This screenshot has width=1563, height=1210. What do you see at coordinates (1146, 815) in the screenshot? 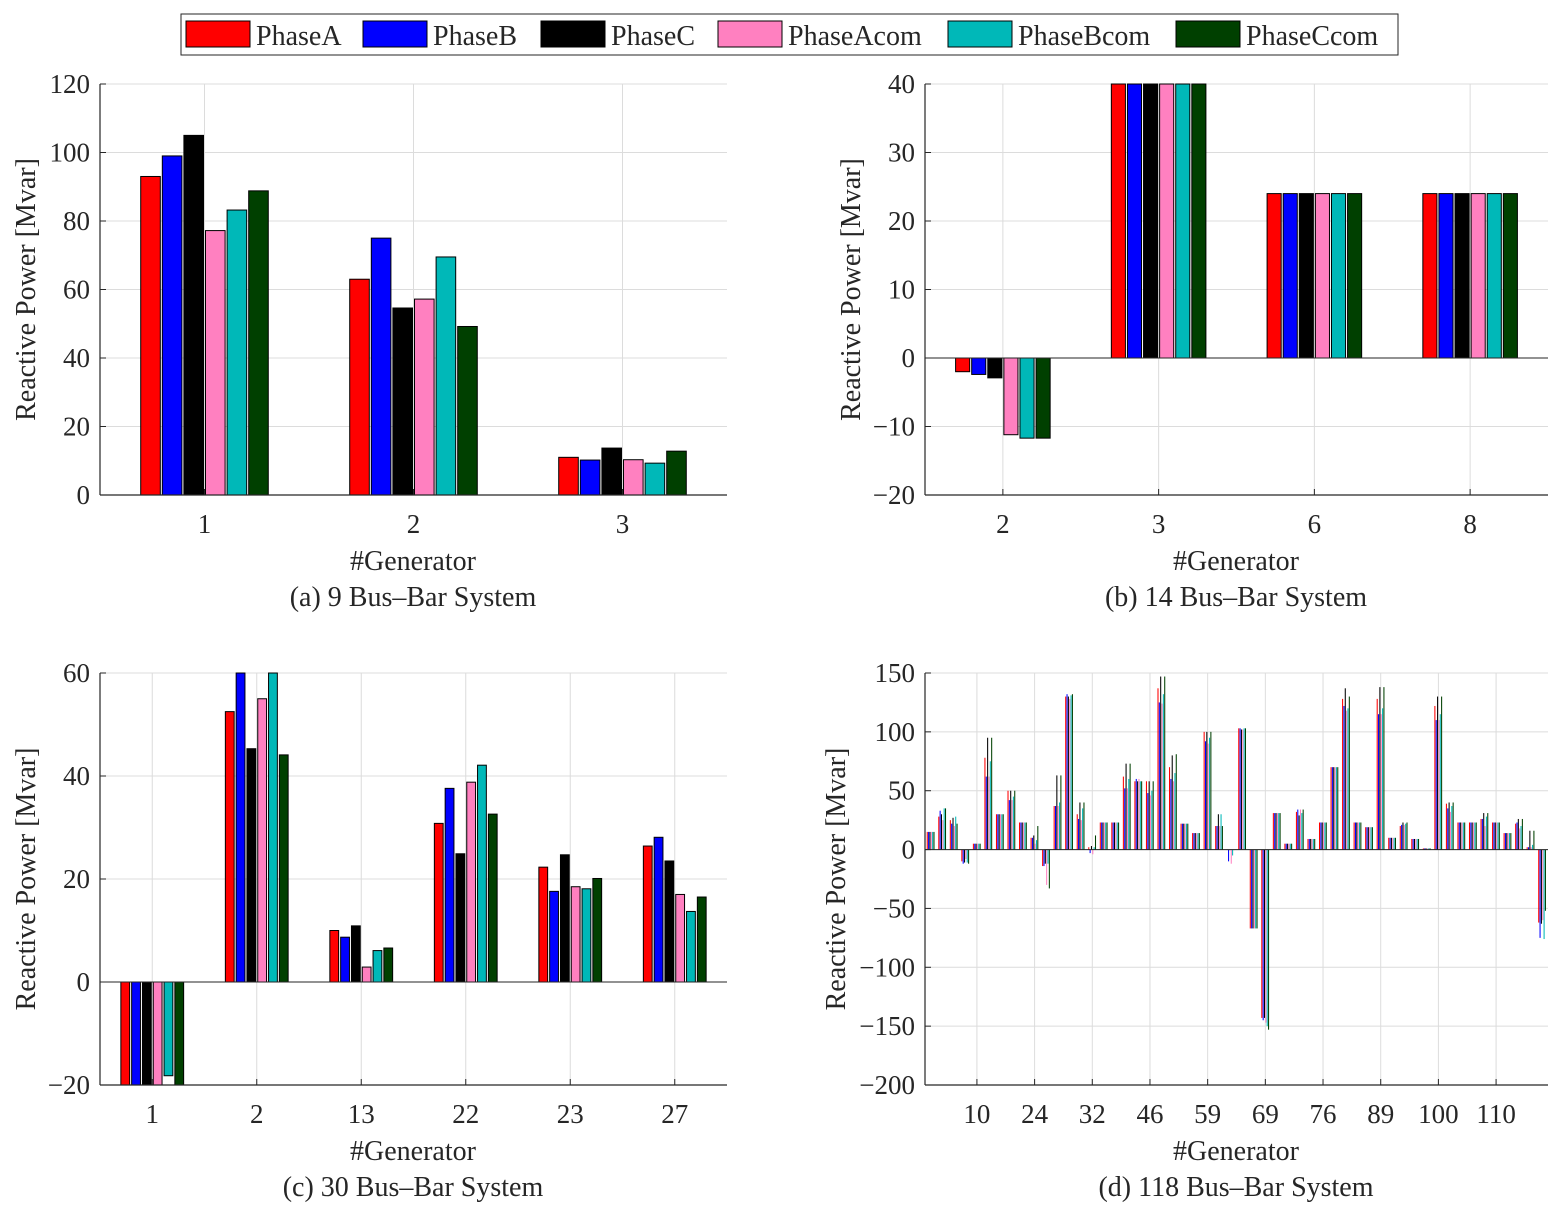
I see `bar-phasea-g19` at bounding box center [1146, 815].